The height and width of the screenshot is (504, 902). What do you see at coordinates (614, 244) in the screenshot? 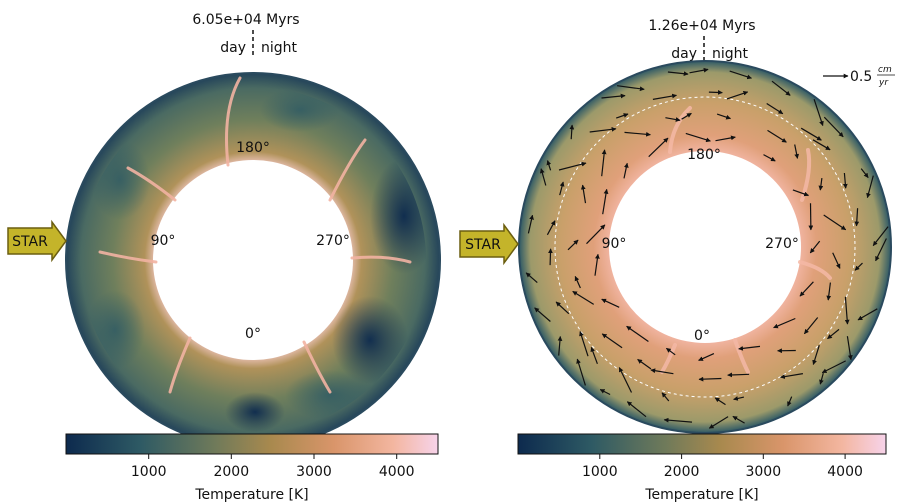
I see `angle-90-label: 90°` at bounding box center [614, 244].